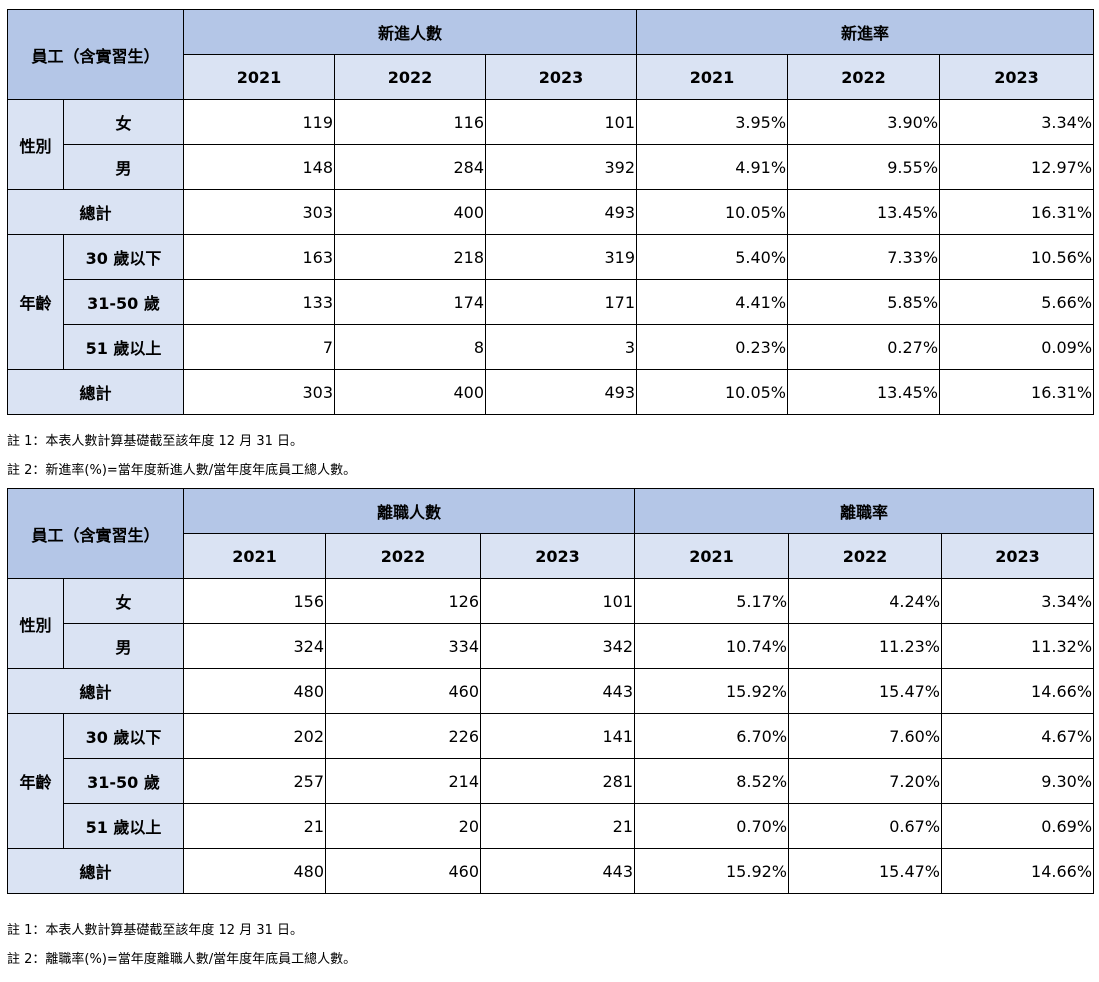 The height and width of the screenshot is (982, 1099). What do you see at coordinates (1017, 167) in the screenshot?
I see `rate-cell: 12.97%` at bounding box center [1017, 167].